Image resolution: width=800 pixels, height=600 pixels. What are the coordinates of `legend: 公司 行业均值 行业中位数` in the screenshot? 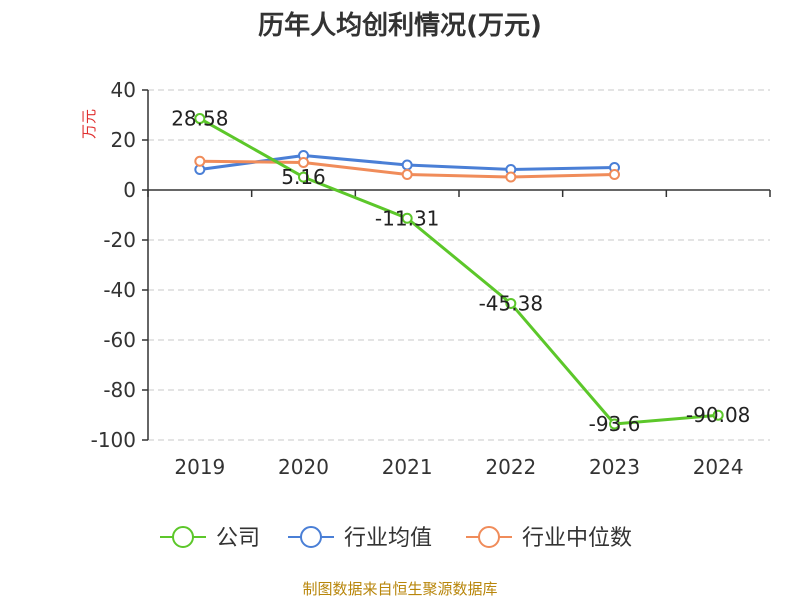 It's located at (396, 538).